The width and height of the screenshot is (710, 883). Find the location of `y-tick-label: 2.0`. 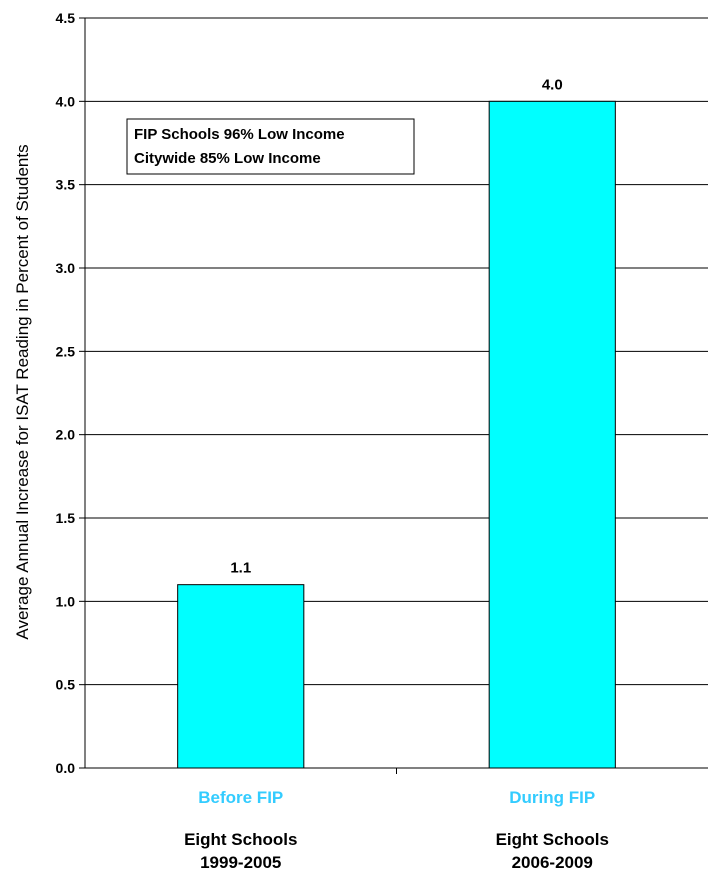

y-tick-label: 2.0 is located at coordinates (66, 435).